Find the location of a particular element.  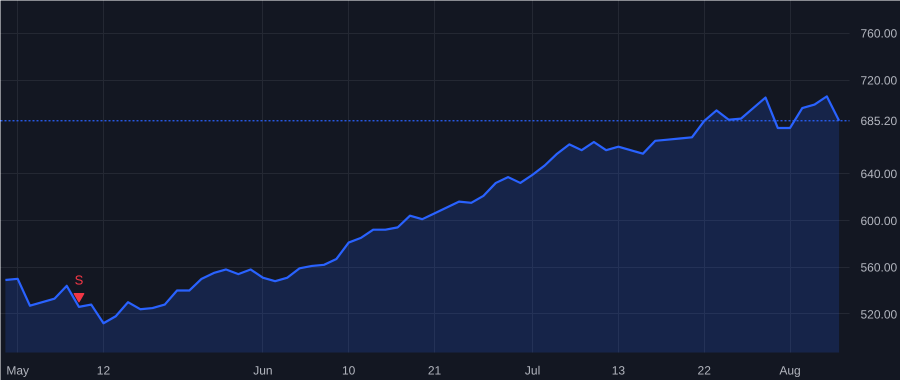

x-tick-label: May is located at coordinates (17, 371).